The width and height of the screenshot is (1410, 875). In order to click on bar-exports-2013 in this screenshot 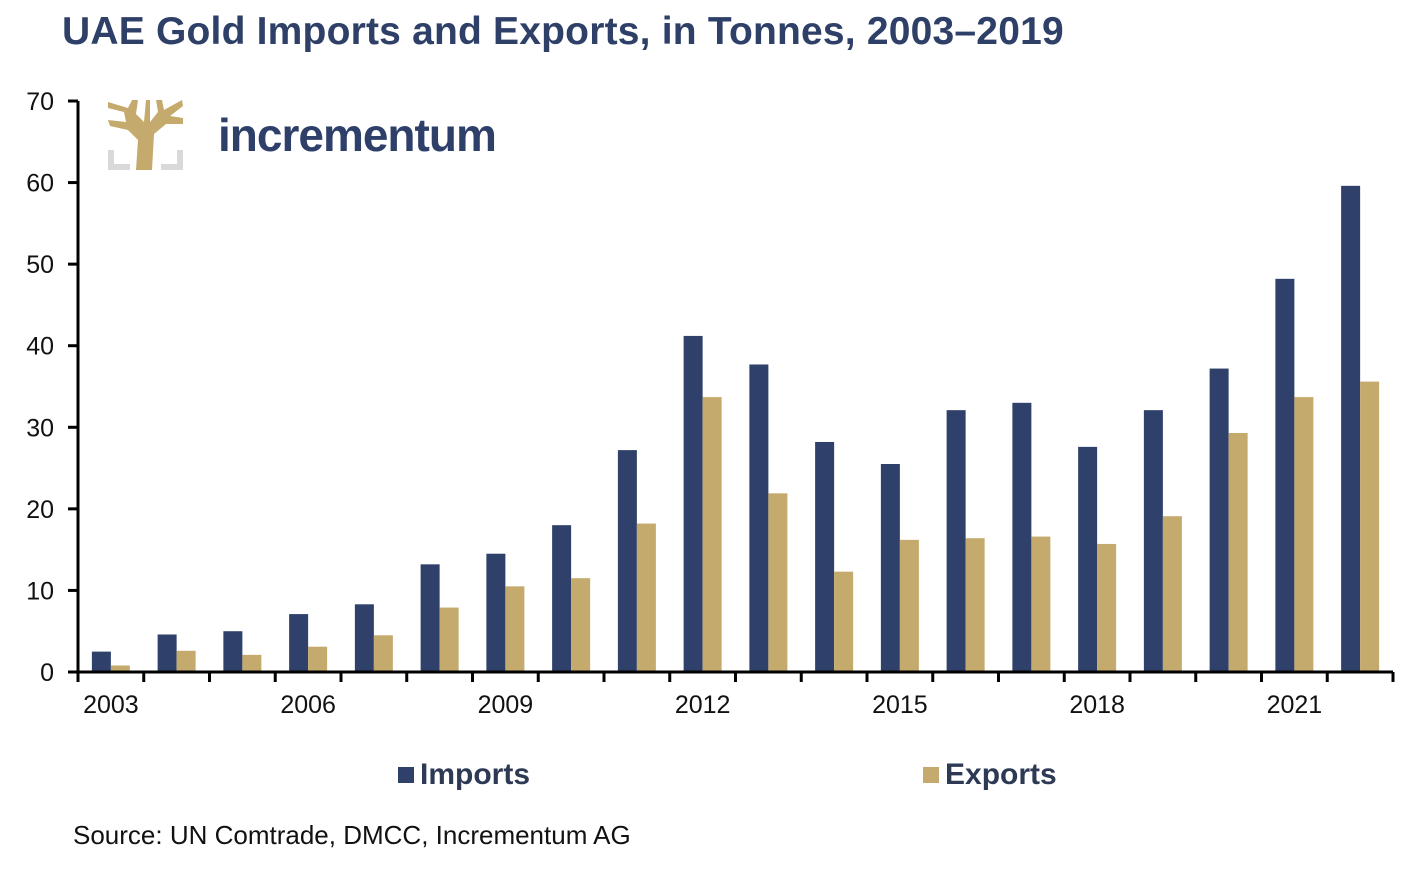, I will do `click(778, 582)`.